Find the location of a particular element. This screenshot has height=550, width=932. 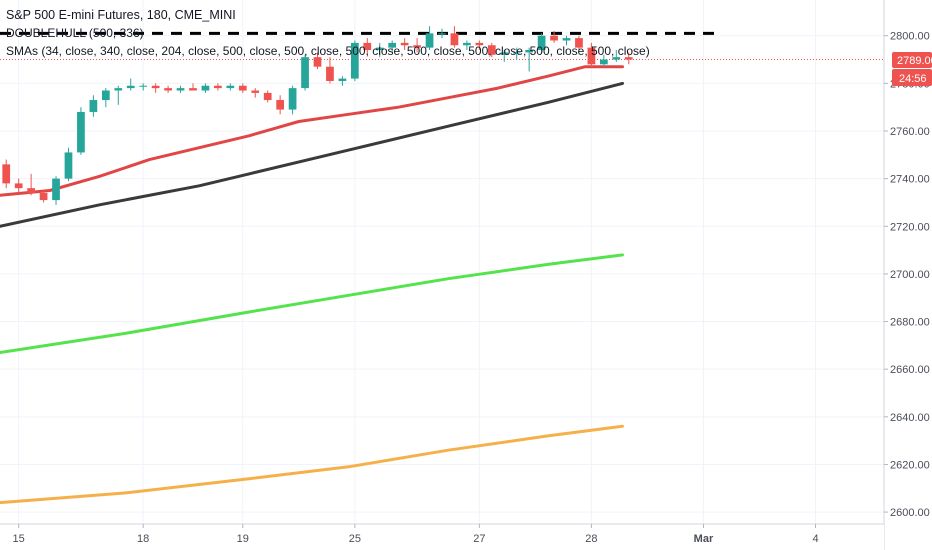

y-tick-label: 2620.00 is located at coordinates (910, 465).